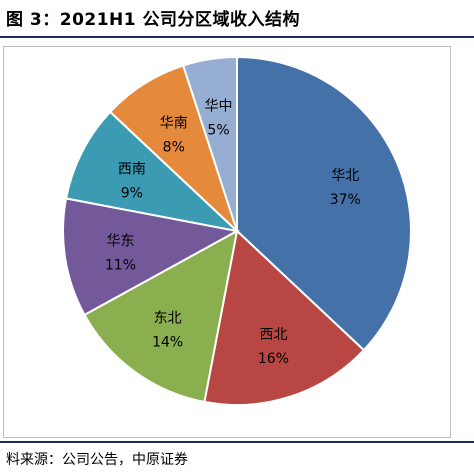 This screenshot has width=474, height=476. Describe the element at coordinates (219, 106) in the screenshot. I see `slice-name-label: 华中` at that location.